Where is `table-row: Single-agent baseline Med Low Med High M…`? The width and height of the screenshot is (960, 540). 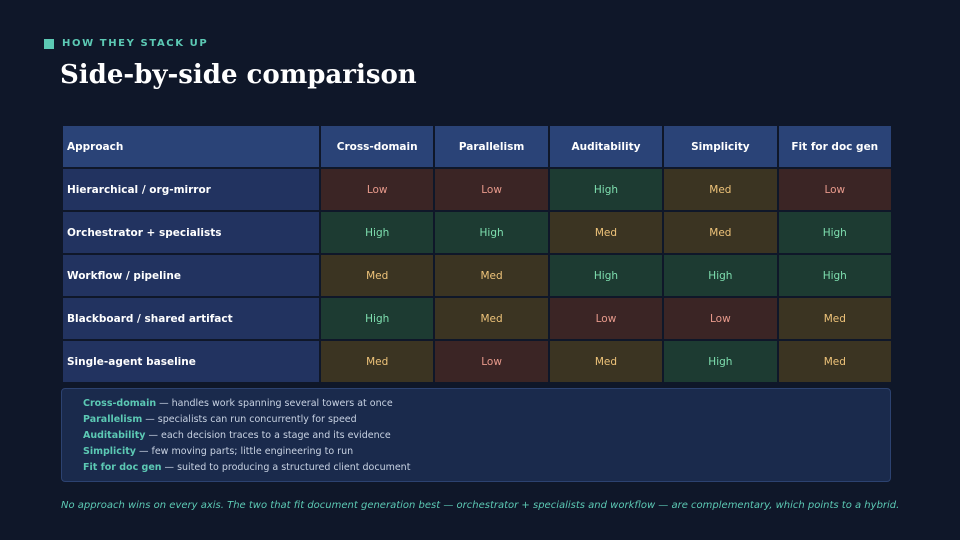
table-row: Single-agent baseline Med Low Med High M… is located at coordinates (477, 361).